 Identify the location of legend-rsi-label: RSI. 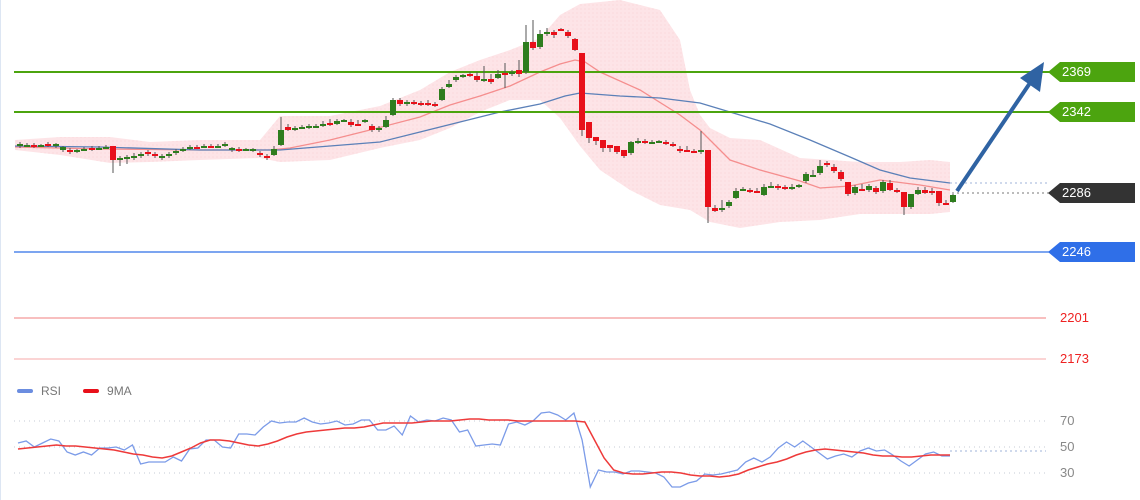
(51, 391).